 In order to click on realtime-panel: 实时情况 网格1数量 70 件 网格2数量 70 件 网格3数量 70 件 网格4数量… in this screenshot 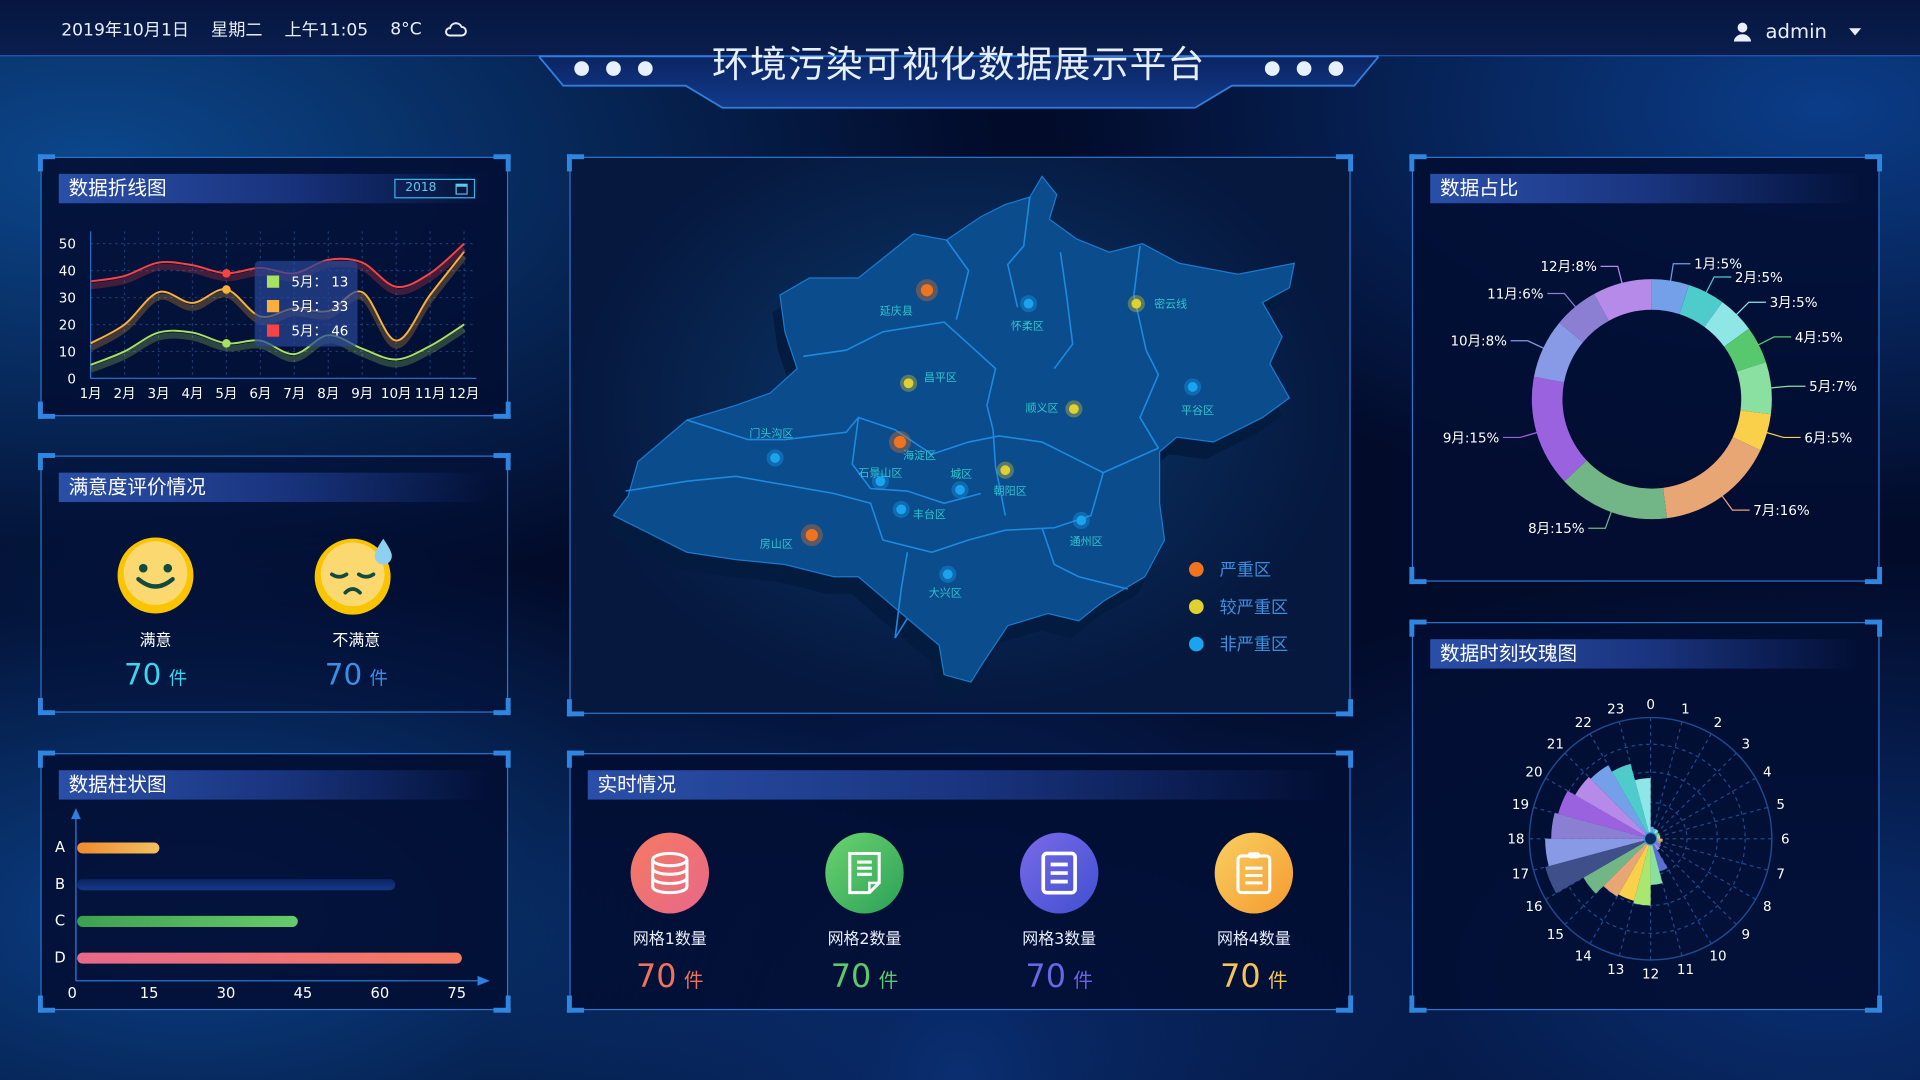, I will do `click(960, 881)`.